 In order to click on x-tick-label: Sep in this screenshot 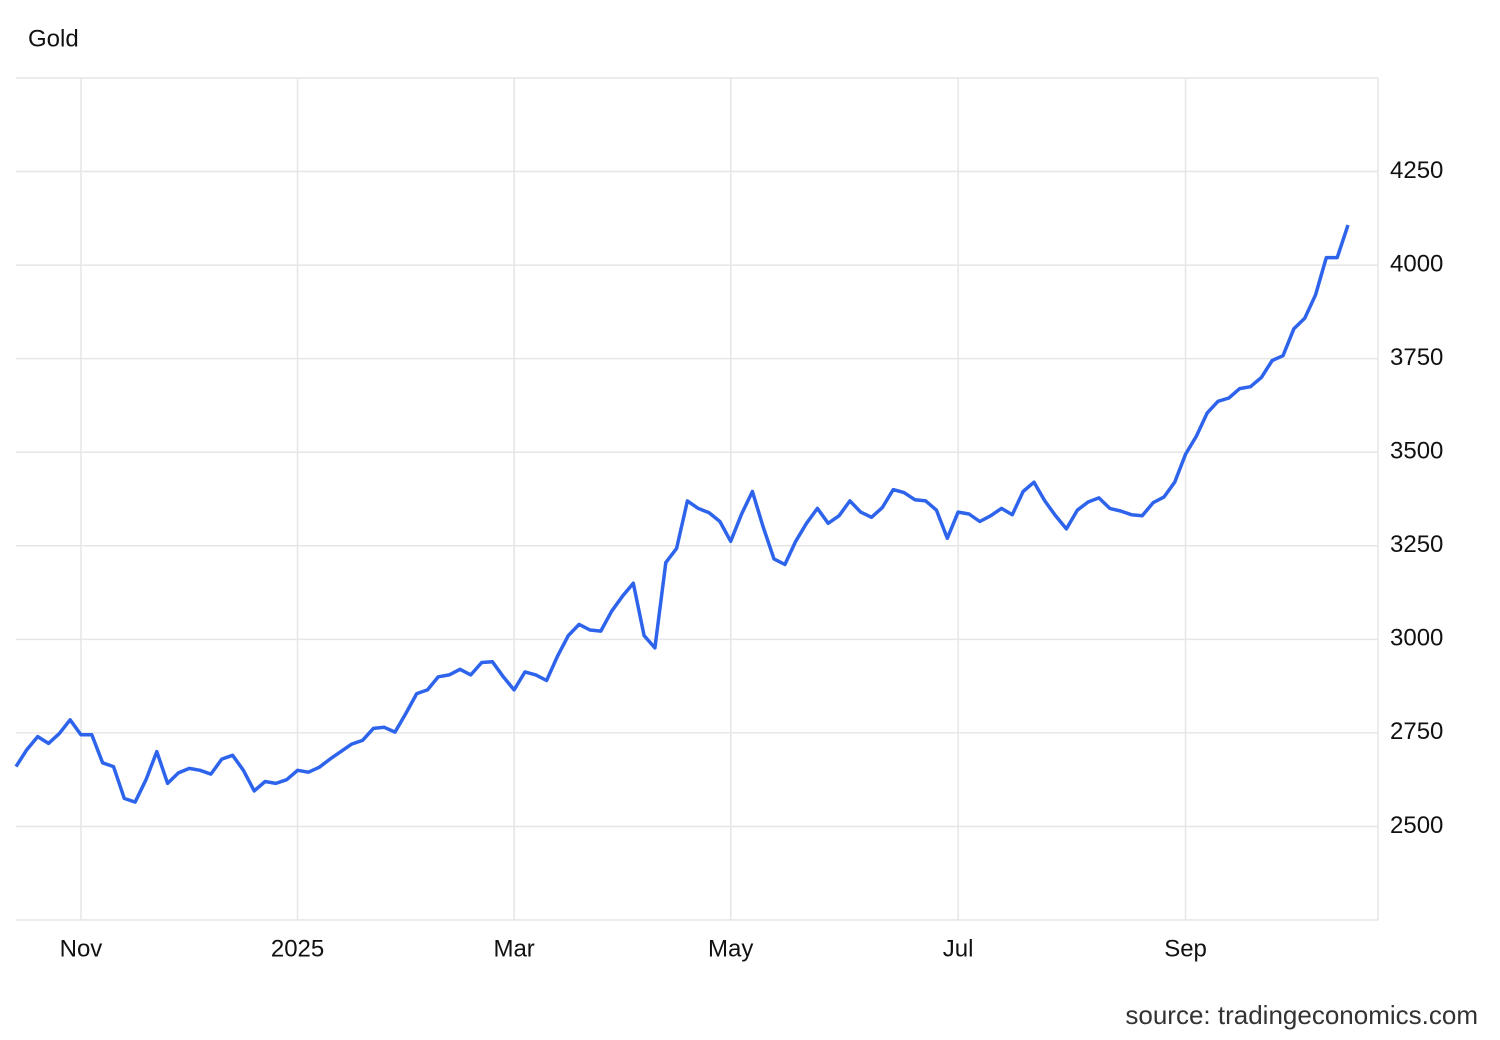, I will do `click(1185, 948)`.